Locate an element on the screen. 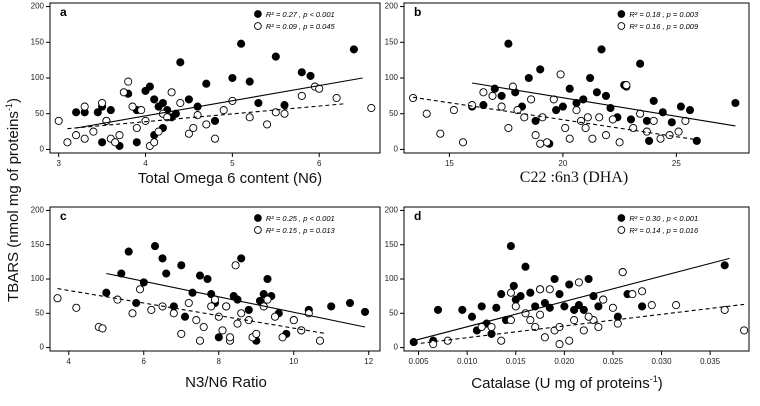 This screenshot has width=760, height=406. panel-d-y-tick-label: 200 is located at coordinates (392, 210).